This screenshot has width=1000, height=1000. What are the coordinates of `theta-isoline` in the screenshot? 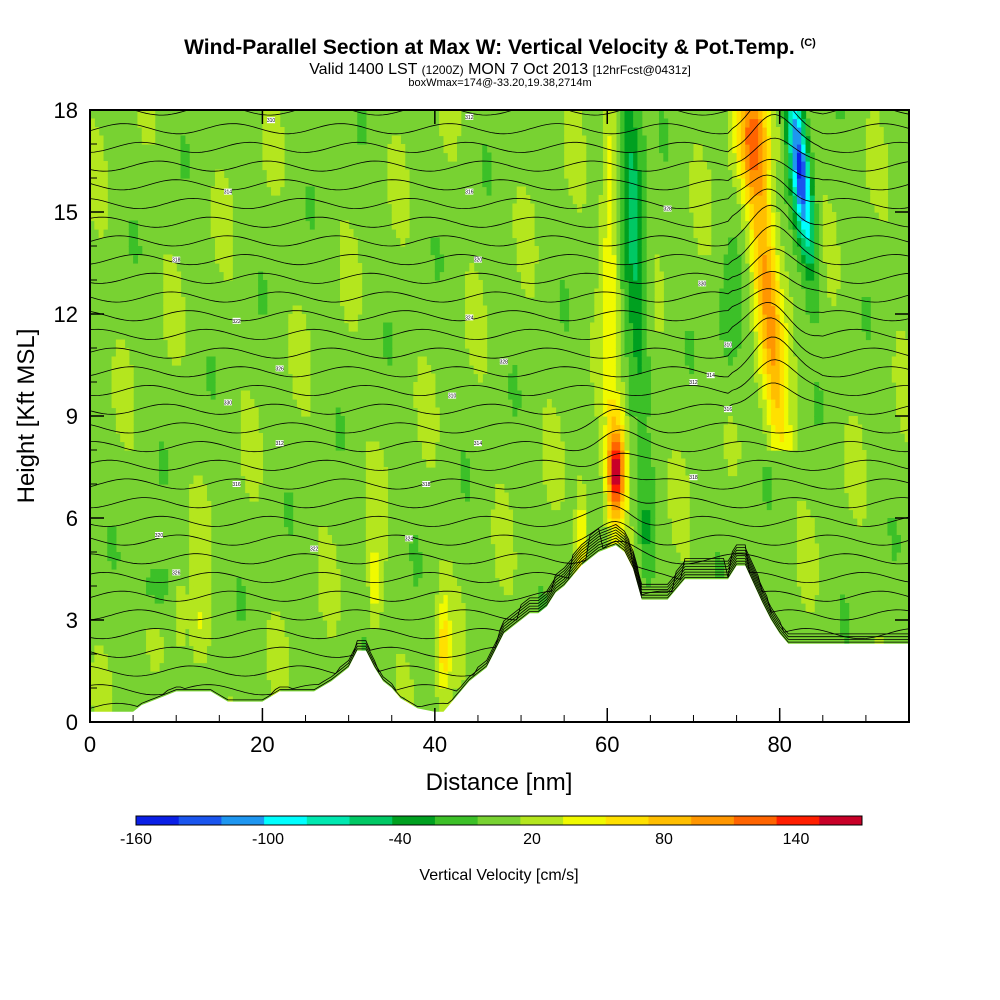 It's located at (499, 441).